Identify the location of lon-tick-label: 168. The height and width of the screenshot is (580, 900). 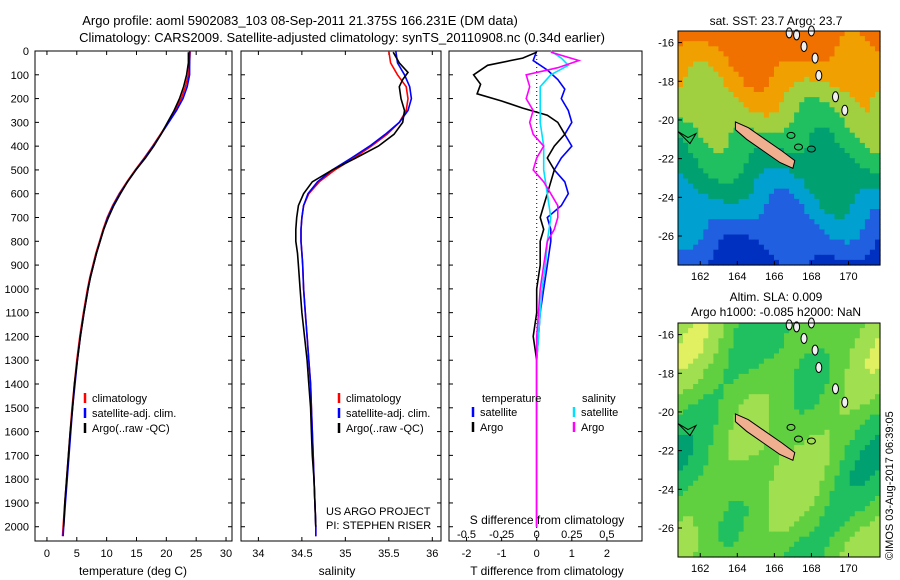
(811, 569).